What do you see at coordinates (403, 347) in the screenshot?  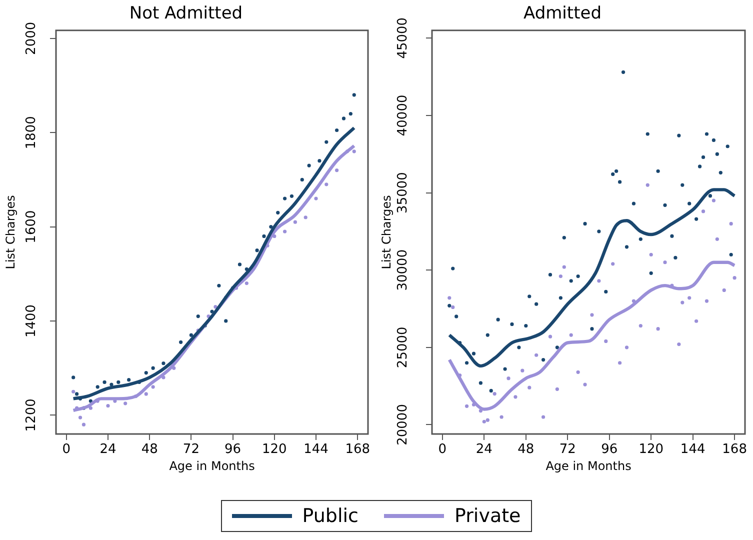 I see `y-tick-label: 25000` at bounding box center [403, 347].